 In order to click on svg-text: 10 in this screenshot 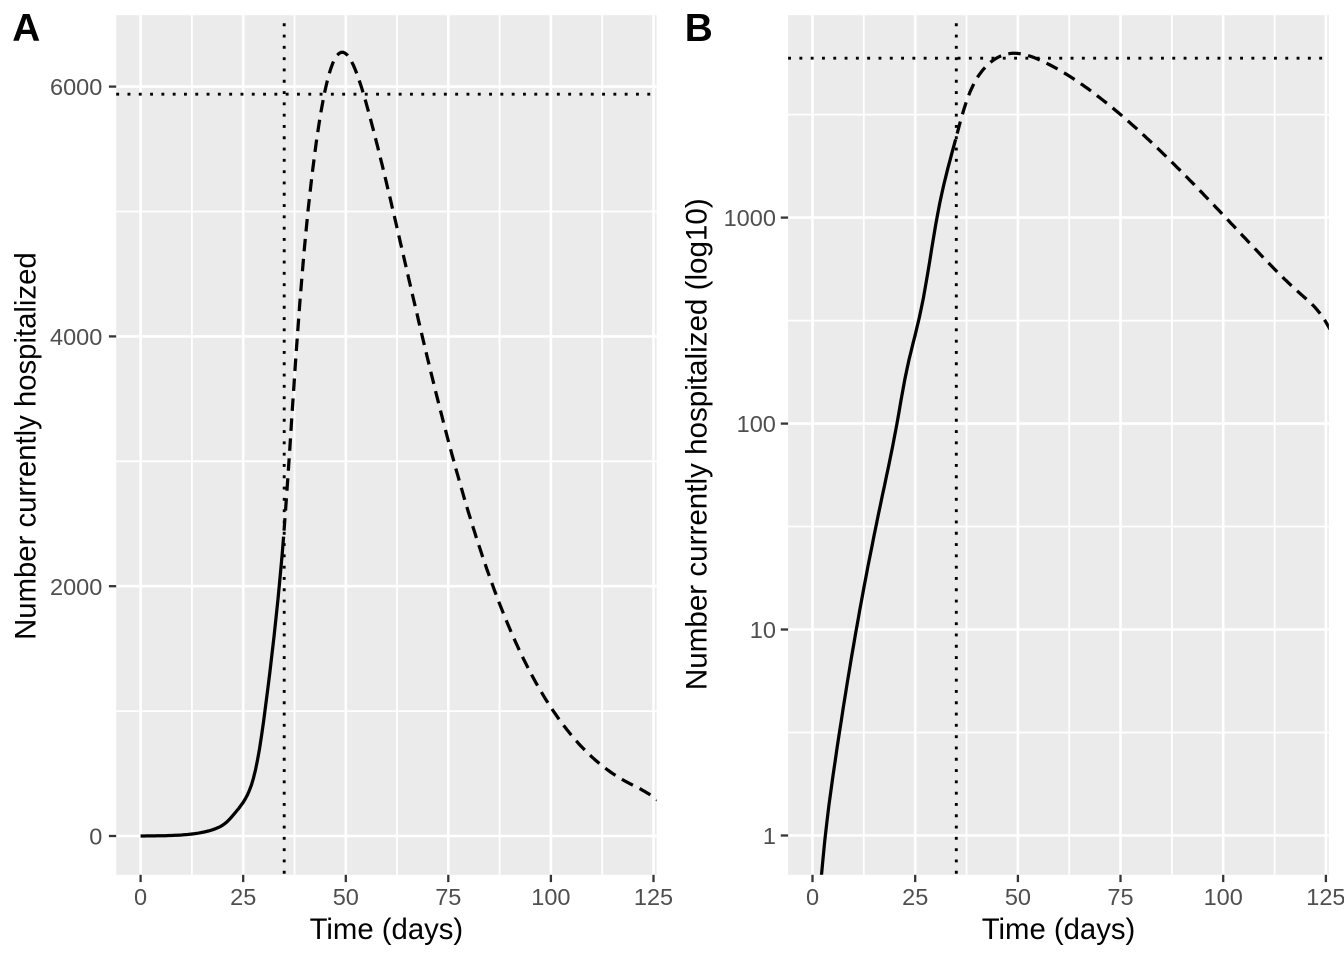, I will do `click(763, 630)`.